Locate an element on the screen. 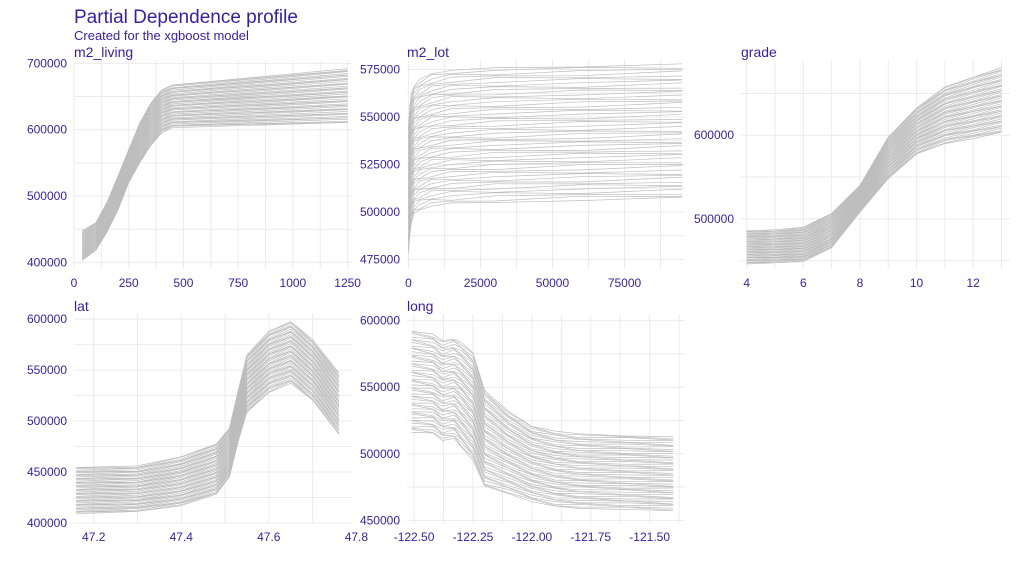 This screenshot has width=1026, height=569. x-tick-label: 1000 is located at coordinates (293, 283).